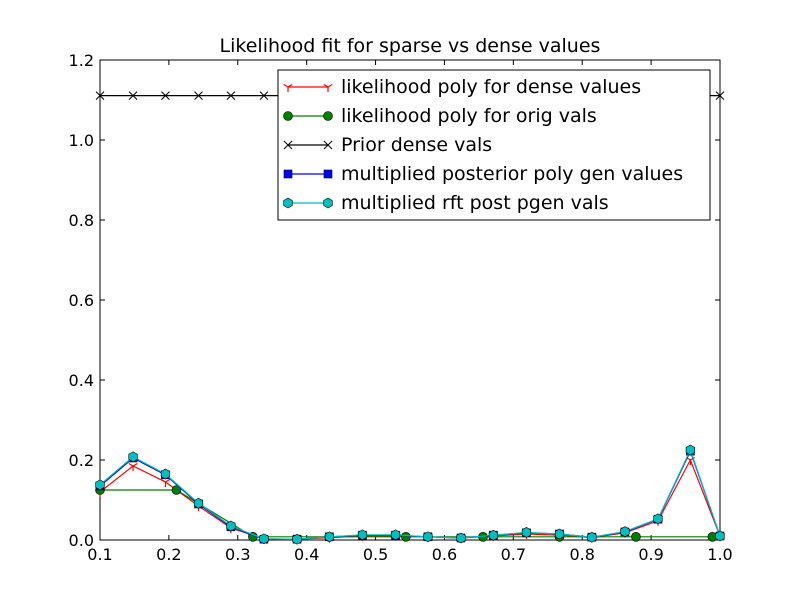 The height and width of the screenshot is (600, 800). What do you see at coordinates (168, 554) in the screenshot?
I see `x-tick-label: 0.2` at bounding box center [168, 554].